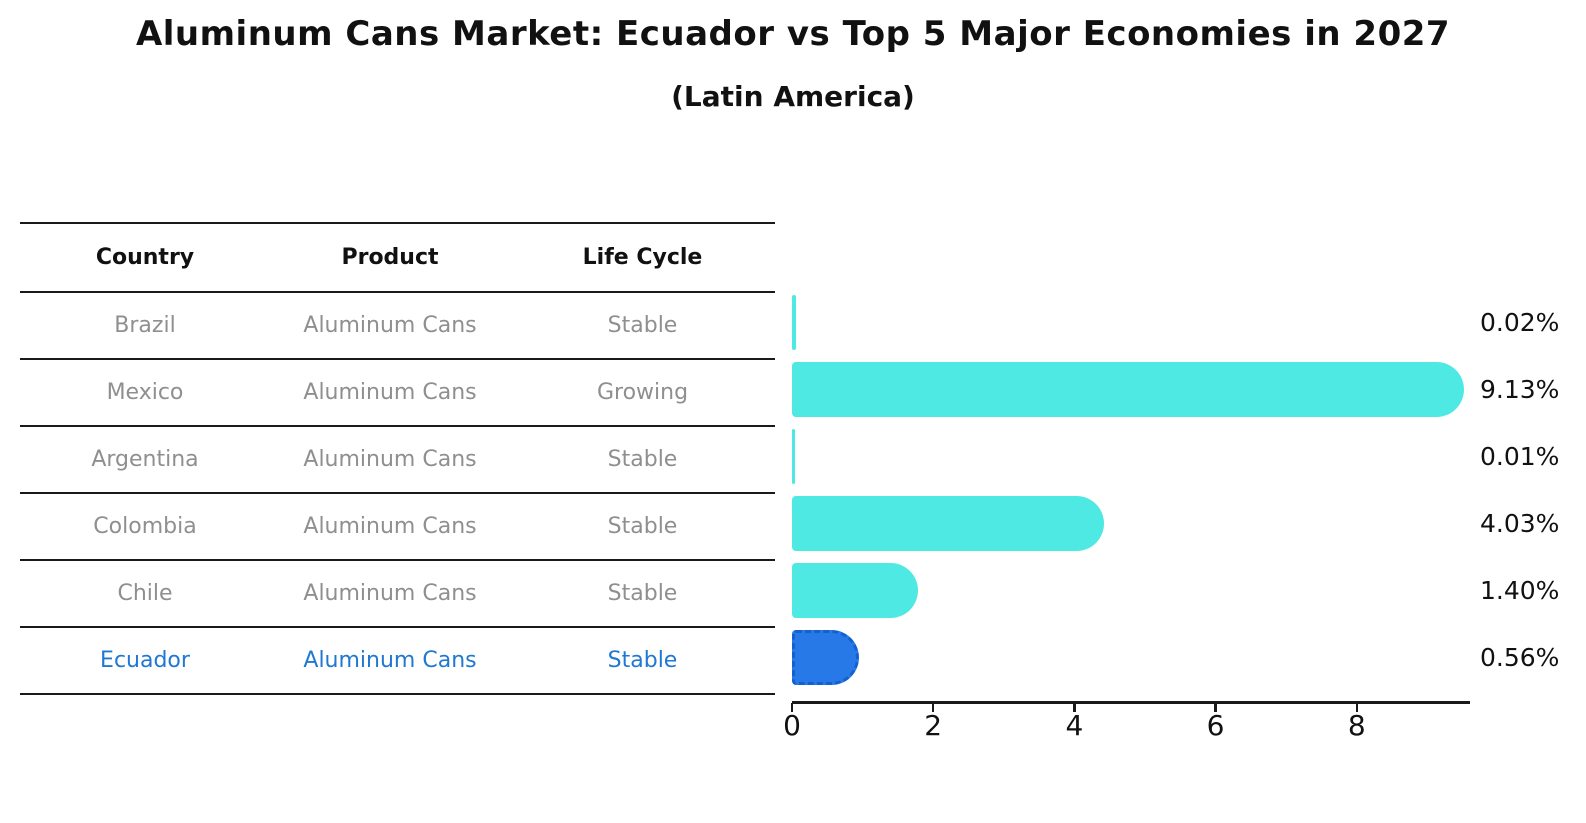 The image size is (1586, 823). I want to click on x-axis-tick-label: 0, so click(792, 725).